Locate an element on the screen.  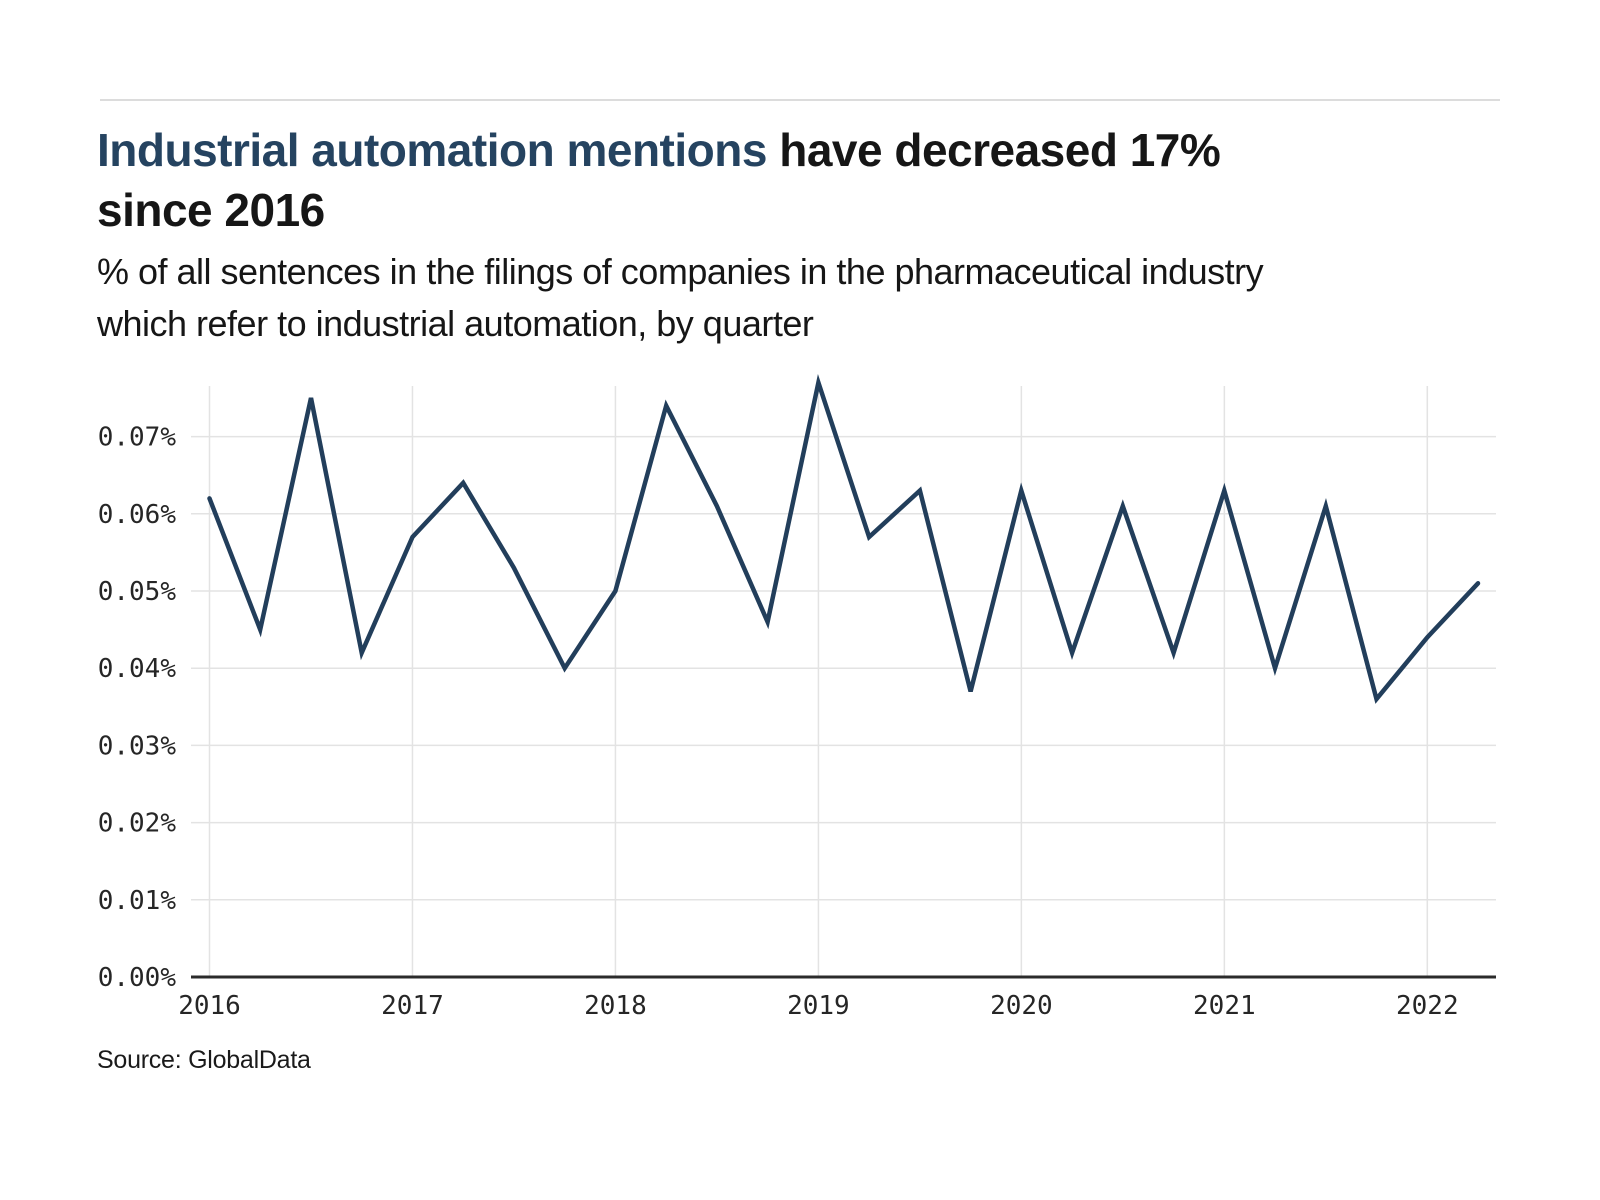
x-axis-tick-label: 2017 is located at coordinates (412, 1006).